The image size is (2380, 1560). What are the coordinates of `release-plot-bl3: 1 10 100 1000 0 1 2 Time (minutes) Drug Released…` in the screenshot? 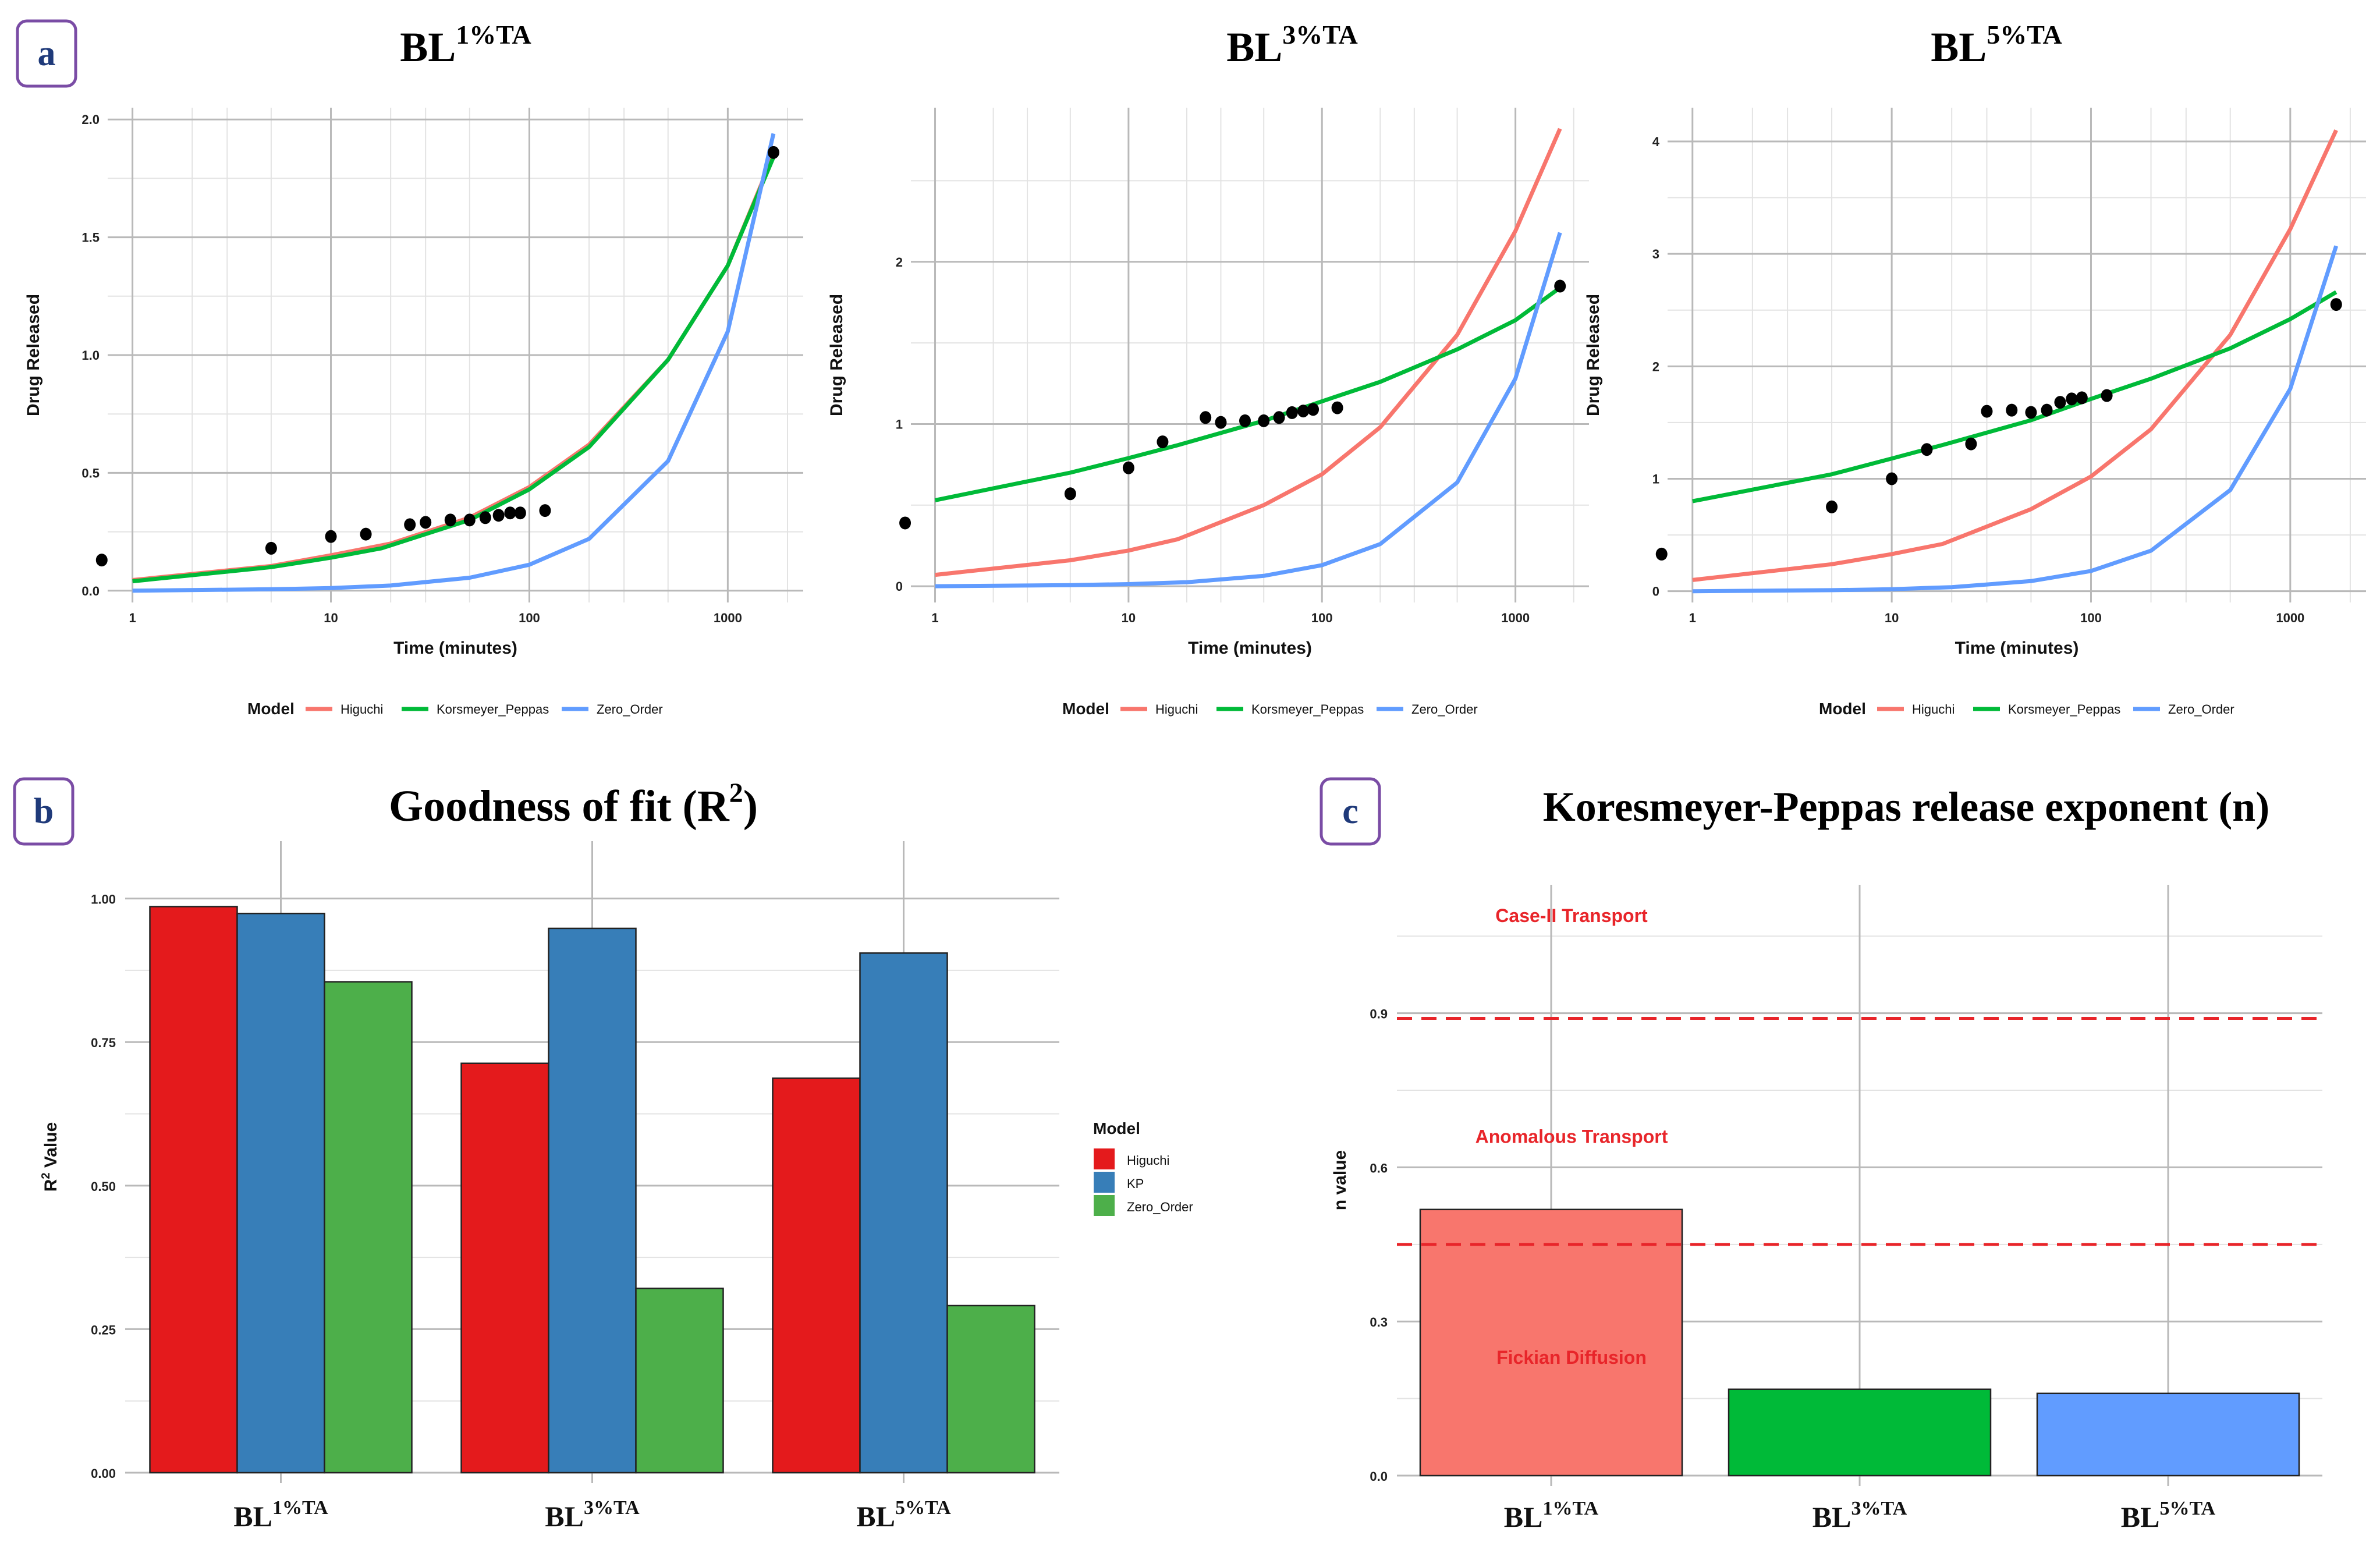 It's located at (1208, 369).